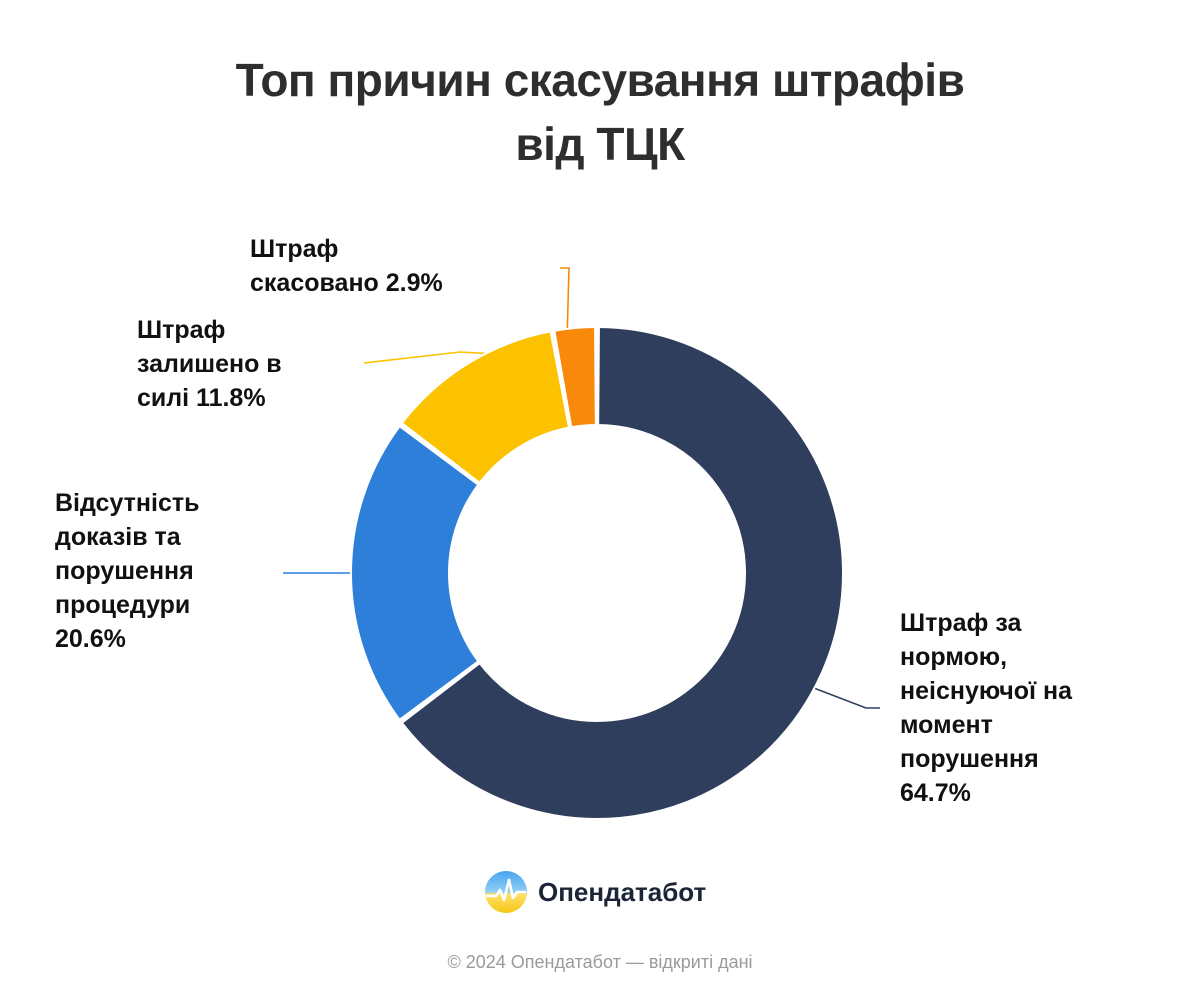 The width and height of the screenshot is (1200, 1000). I want to click on slice-label-upheld: Штраф залишено в силі 11.8%, so click(209, 364).